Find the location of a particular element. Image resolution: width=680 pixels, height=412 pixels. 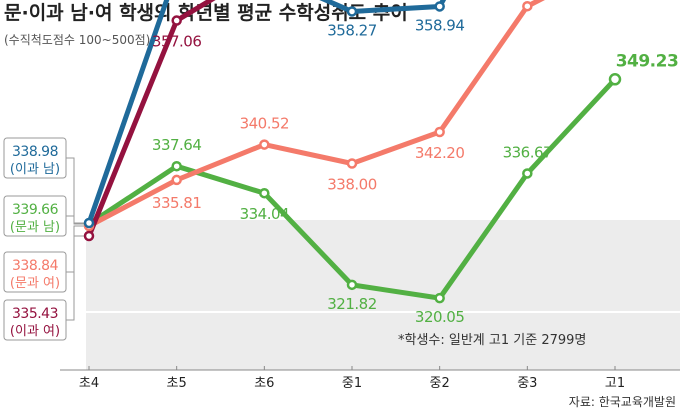

legend-connectors is located at coordinates (77, 239).